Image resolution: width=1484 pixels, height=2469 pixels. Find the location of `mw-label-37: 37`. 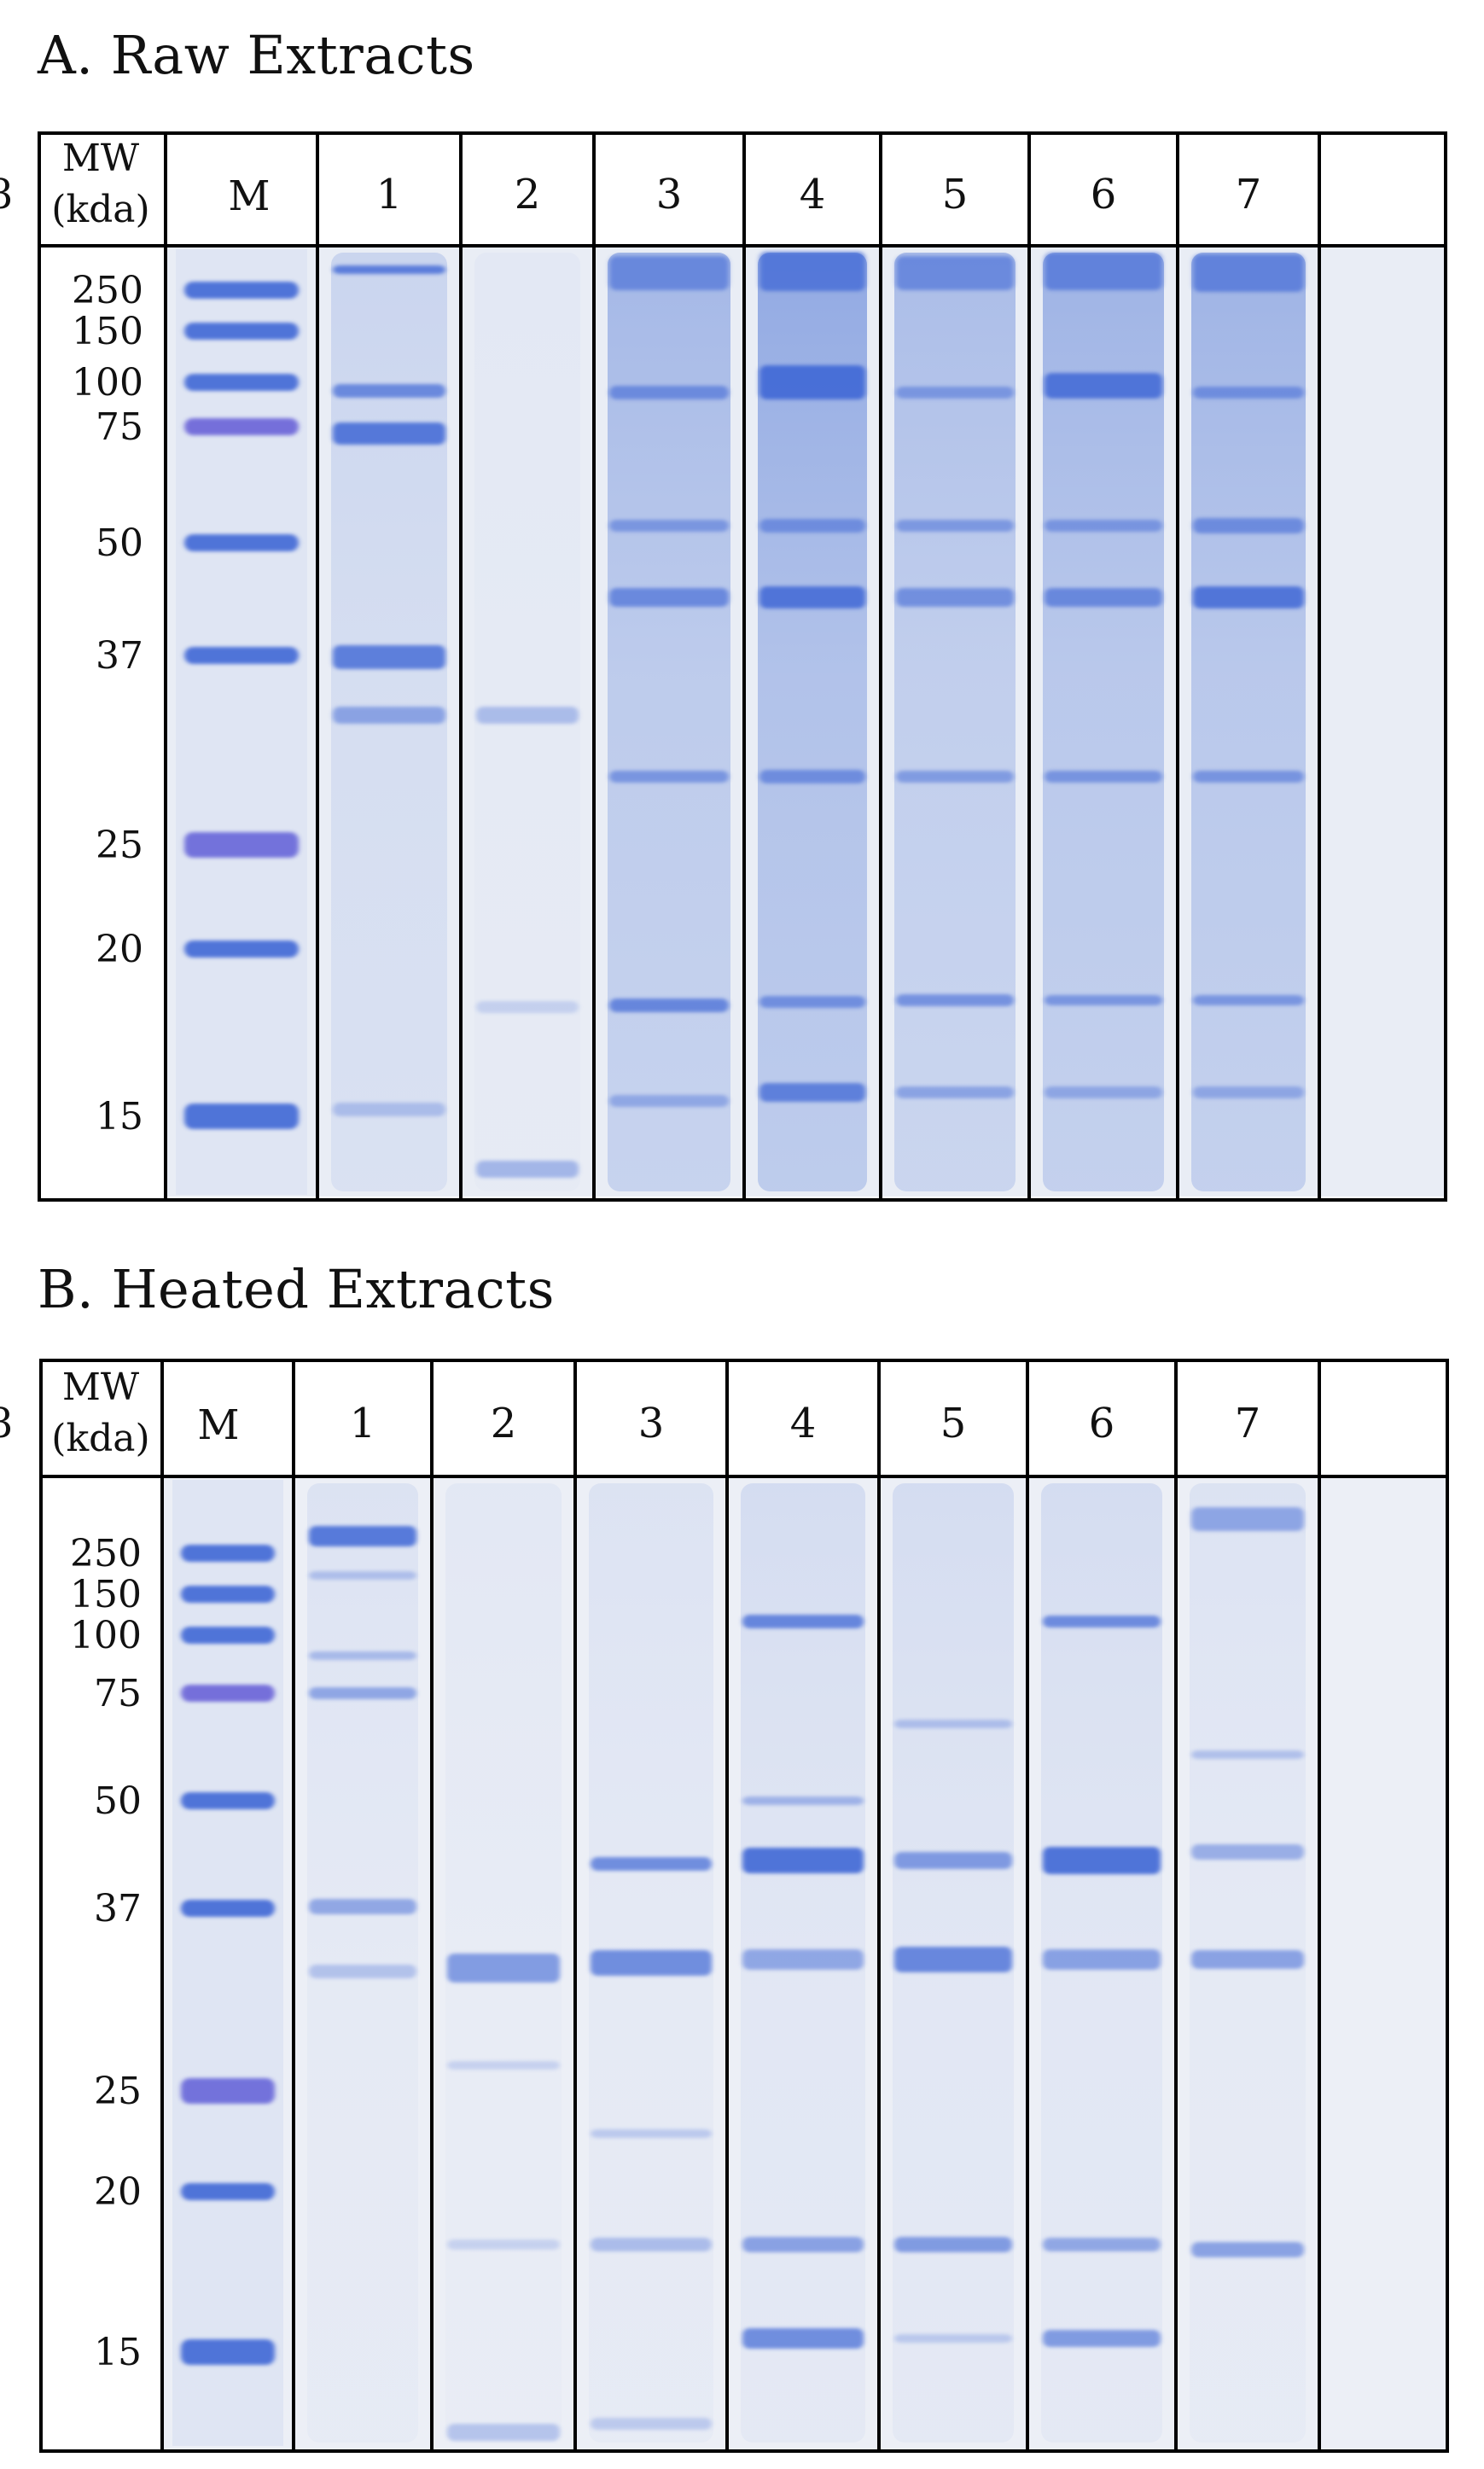

mw-label-37: 37 is located at coordinates (120, 656).